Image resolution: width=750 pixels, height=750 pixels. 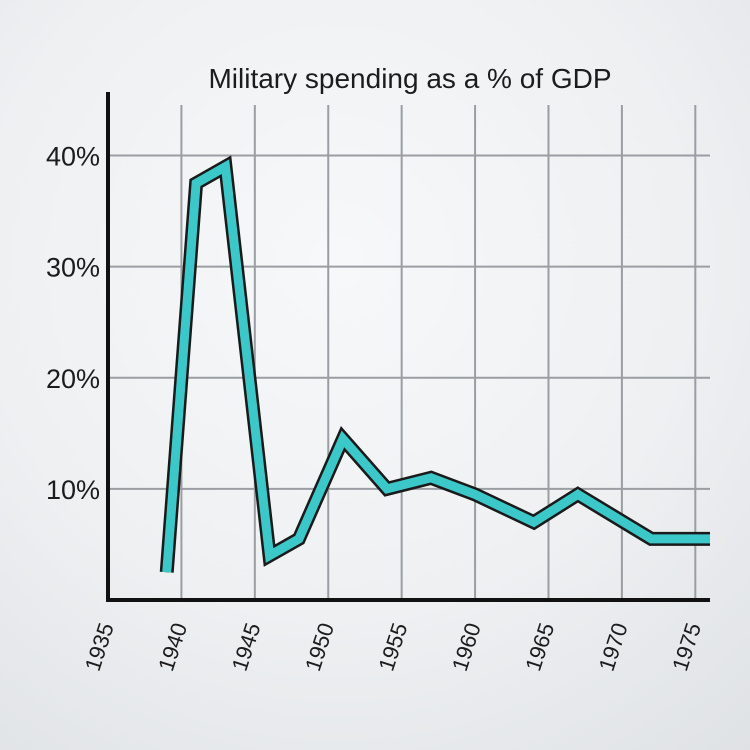 I want to click on x-tick-label-1960: 1960, so click(x=466, y=647).